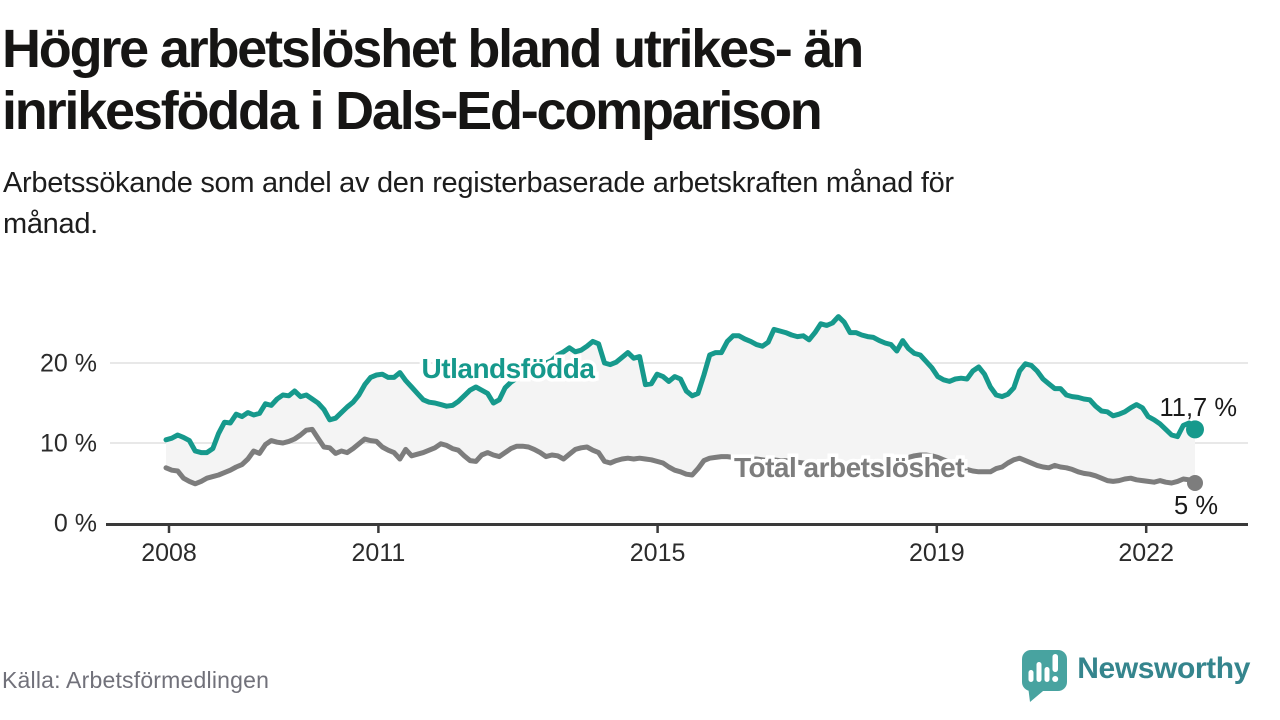  I want to click on subtitle-line-2: månad., so click(50, 224).